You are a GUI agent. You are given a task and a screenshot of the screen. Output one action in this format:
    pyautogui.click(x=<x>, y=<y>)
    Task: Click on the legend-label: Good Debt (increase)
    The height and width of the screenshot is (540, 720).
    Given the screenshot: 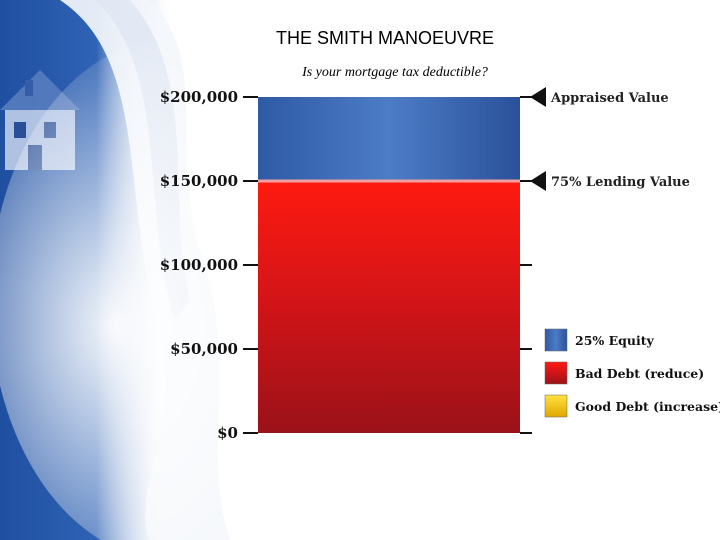 What is the action you would take?
    pyautogui.click(x=647, y=406)
    